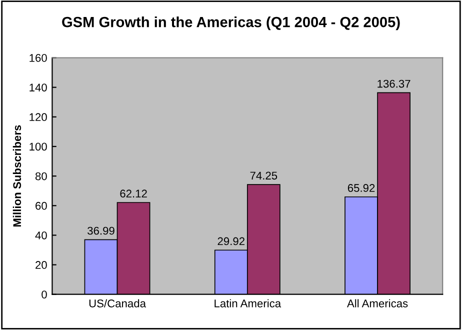 The height and width of the screenshot is (330, 462). I want to click on y-axis-title: Million Subscribers, so click(17, 176).